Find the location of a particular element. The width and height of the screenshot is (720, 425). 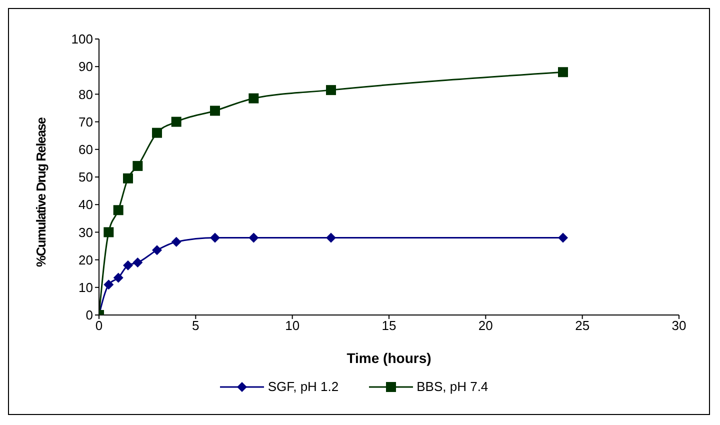

x-tick-label: 30 is located at coordinates (679, 326).